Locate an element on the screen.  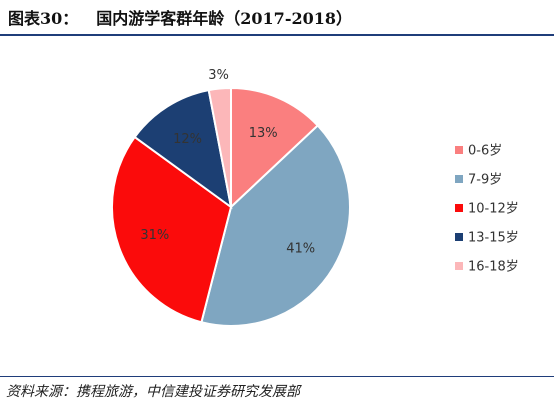
slice-label-4: 12% is located at coordinates (187, 139).